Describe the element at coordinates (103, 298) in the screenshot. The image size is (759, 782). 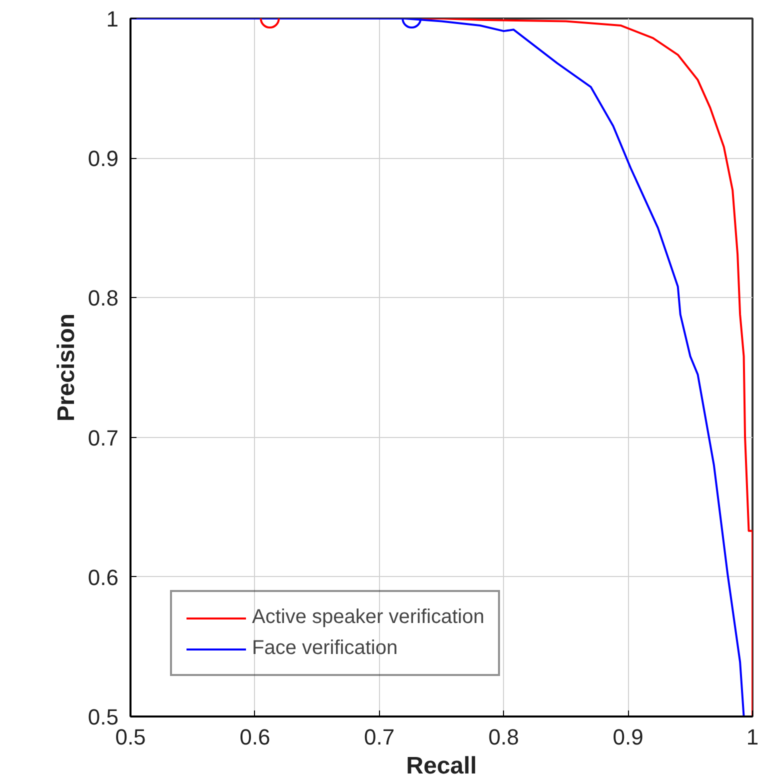
I see `y-tick-label: 0.8` at that location.